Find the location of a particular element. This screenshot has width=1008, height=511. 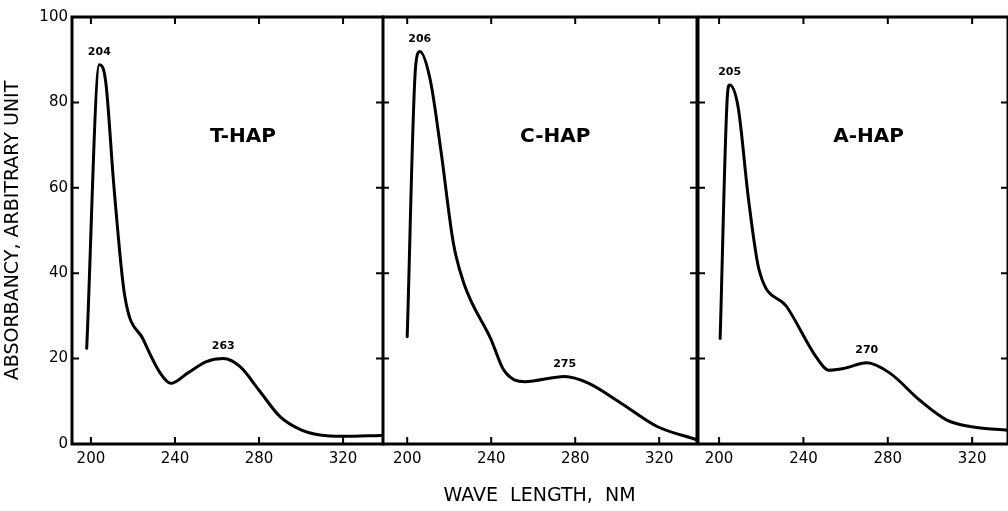

annotation: 205 is located at coordinates (730, 72).